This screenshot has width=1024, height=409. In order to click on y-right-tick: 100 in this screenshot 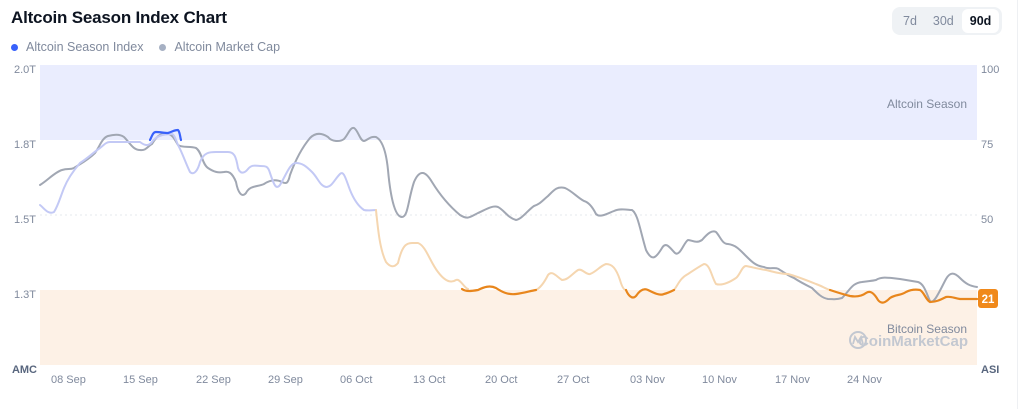, I will do `click(990, 70)`.